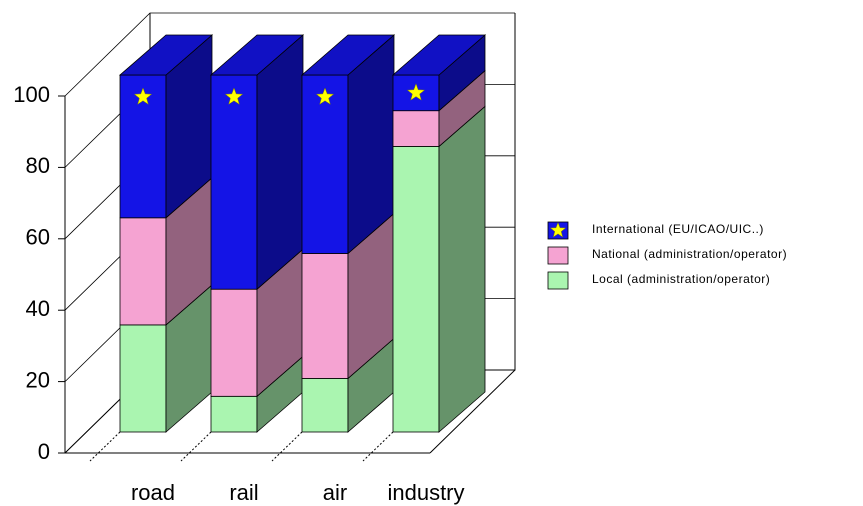 The image size is (863, 506). I want to click on y-tick-label: 20, so click(38, 379).